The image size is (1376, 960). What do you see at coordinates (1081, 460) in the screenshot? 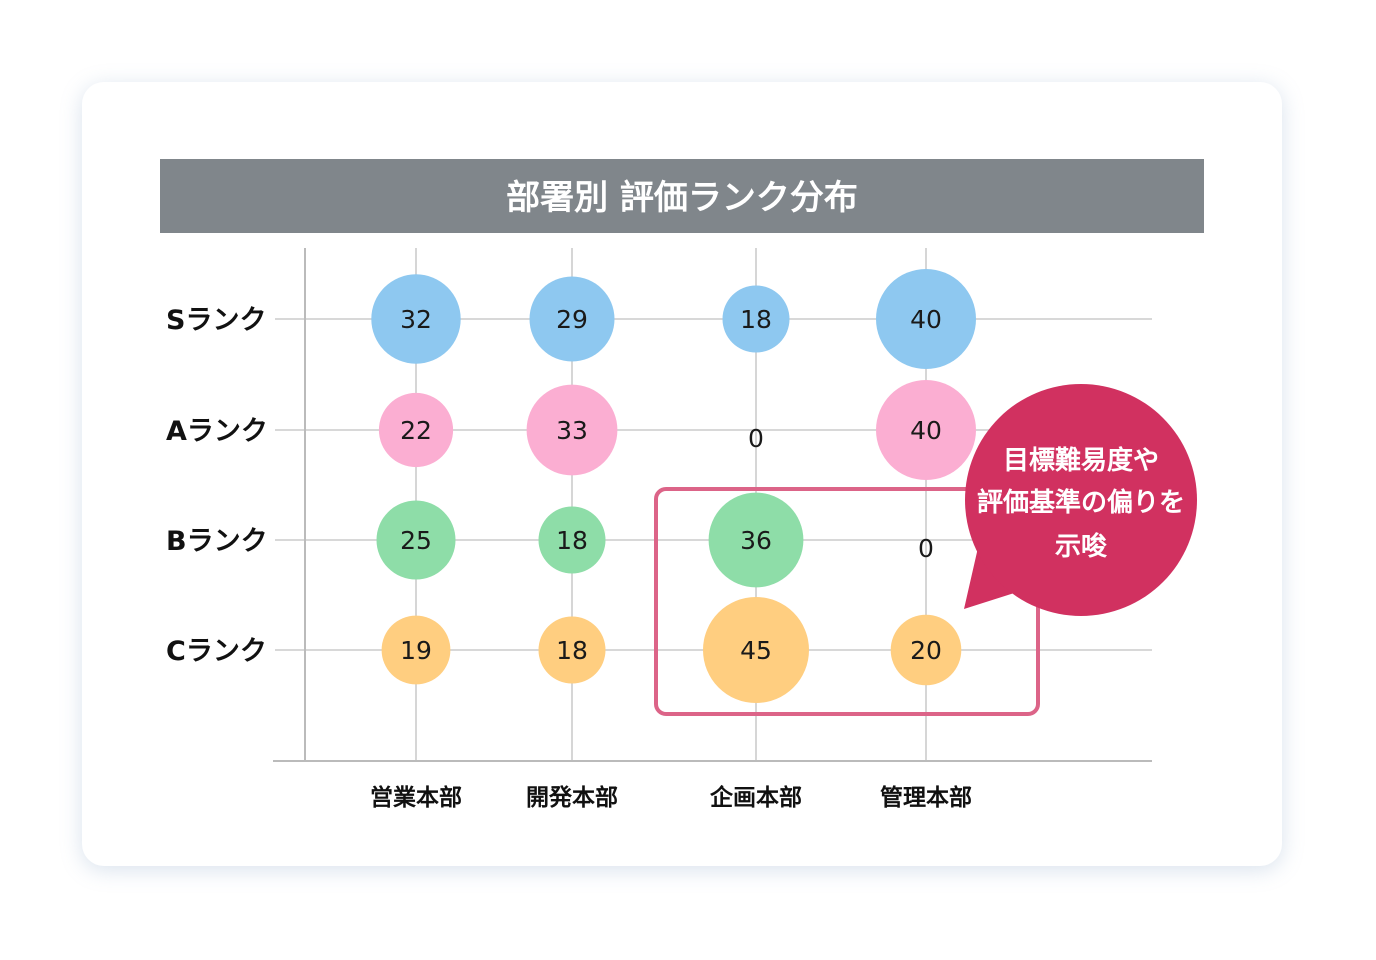
I see `callout-line-1: 目標難易度や` at bounding box center [1081, 460].